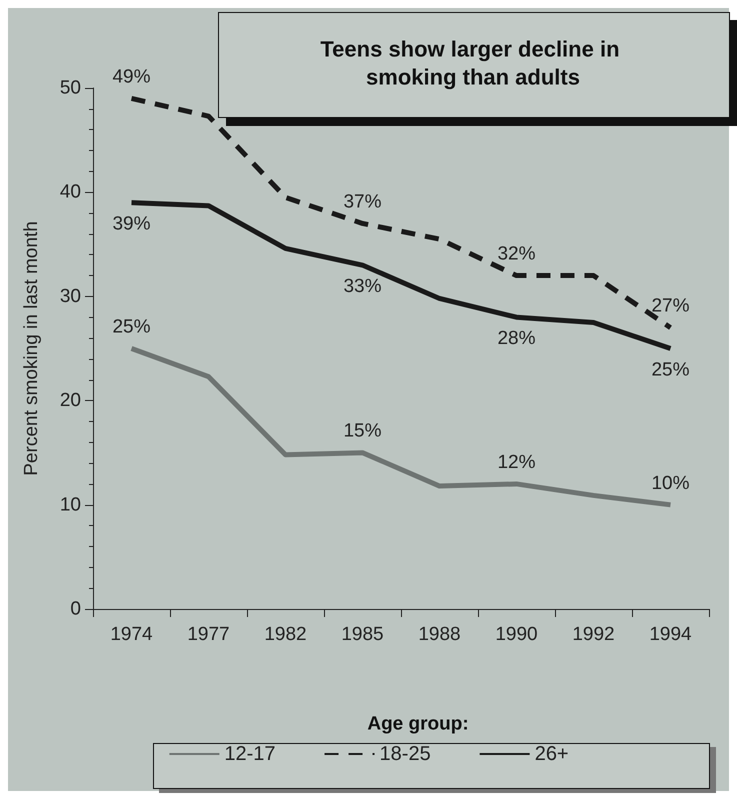 The height and width of the screenshot is (799, 737). Describe the element at coordinates (418, 724) in the screenshot. I see `legend-title: Age group:` at that location.